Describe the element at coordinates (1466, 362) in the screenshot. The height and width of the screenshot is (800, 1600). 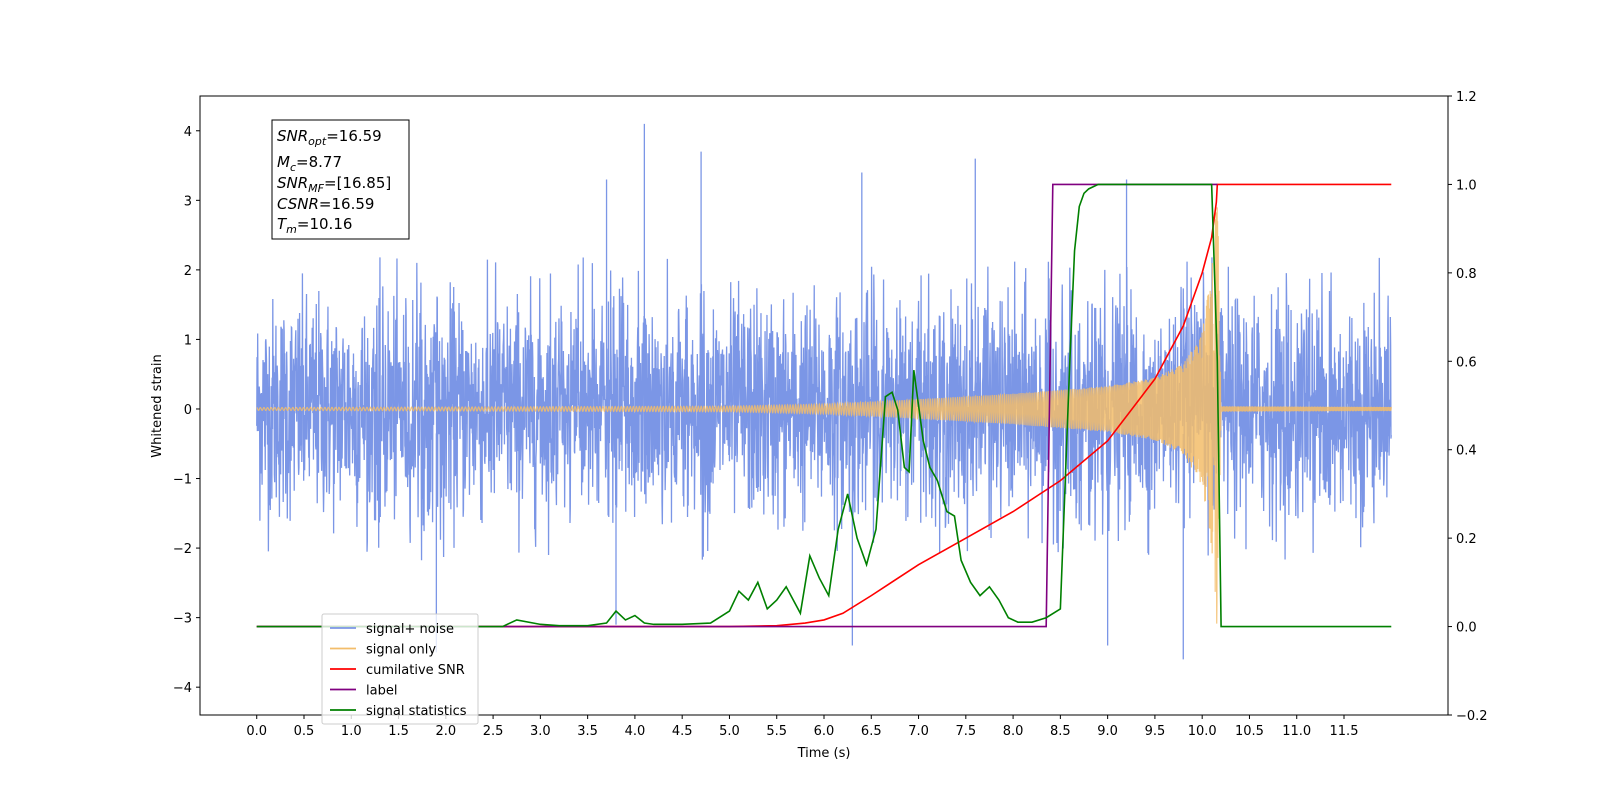
I see `y2-tick-label: 0.6` at that location.